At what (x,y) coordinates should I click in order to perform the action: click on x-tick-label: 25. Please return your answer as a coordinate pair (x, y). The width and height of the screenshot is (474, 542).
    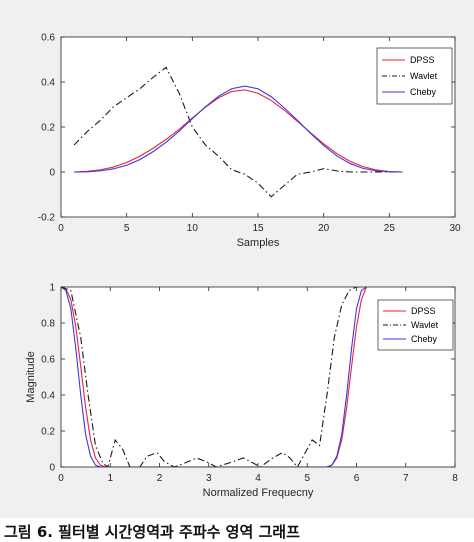
    Looking at the image, I should click on (390, 228).